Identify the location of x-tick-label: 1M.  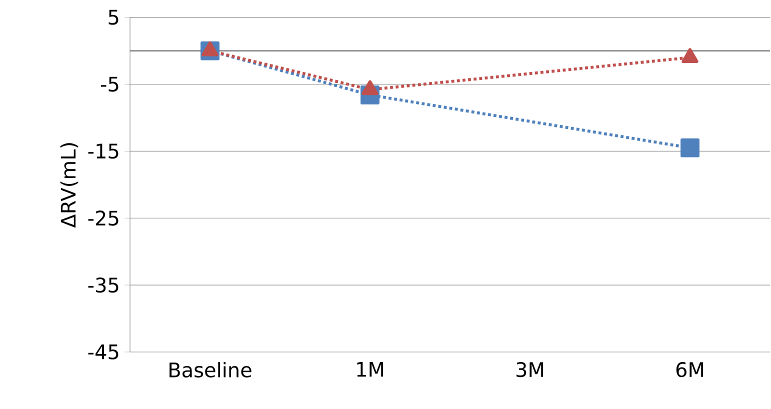
(370, 369).